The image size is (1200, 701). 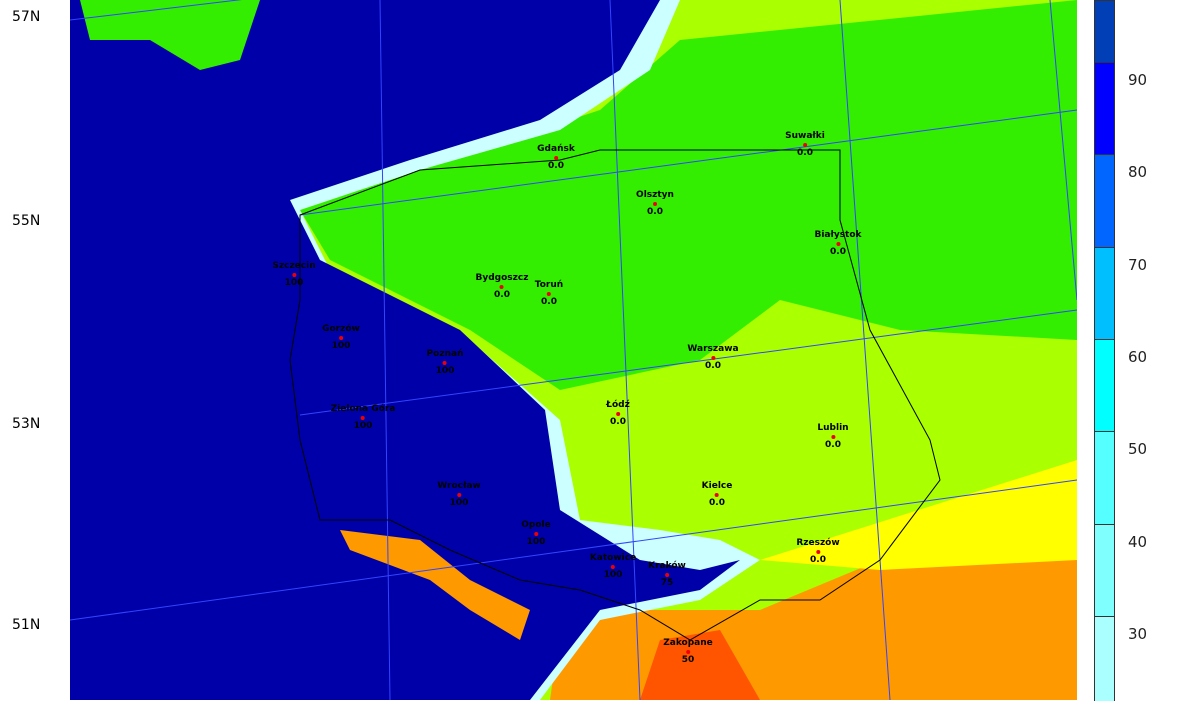 What do you see at coordinates (502, 278) in the screenshot?
I see `city-name: Bydgoszcz` at bounding box center [502, 278].